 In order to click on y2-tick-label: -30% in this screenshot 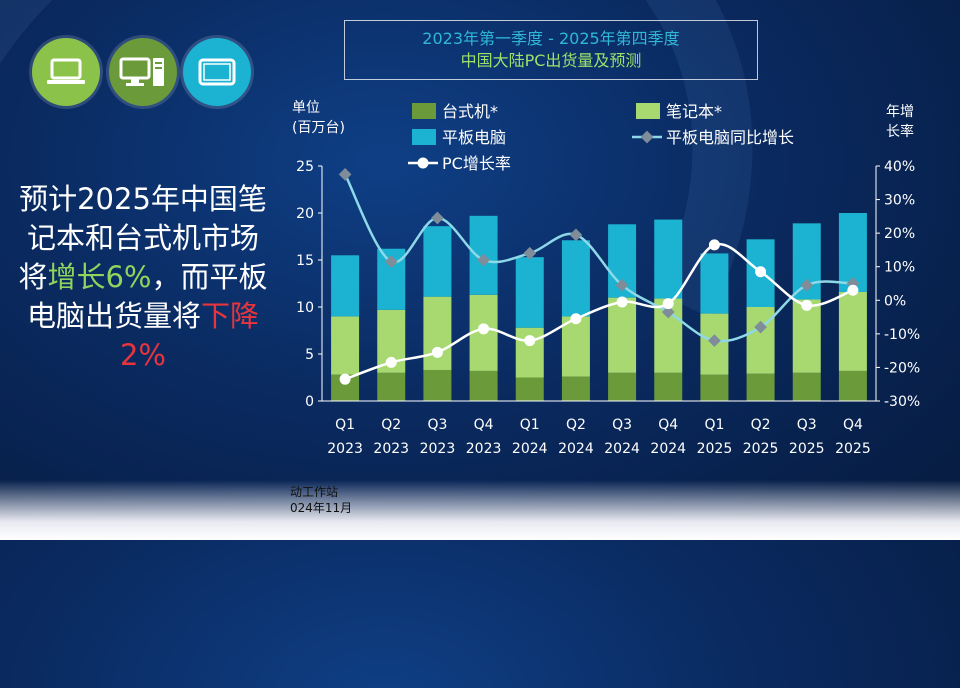, I will do `click(902, 402)`.